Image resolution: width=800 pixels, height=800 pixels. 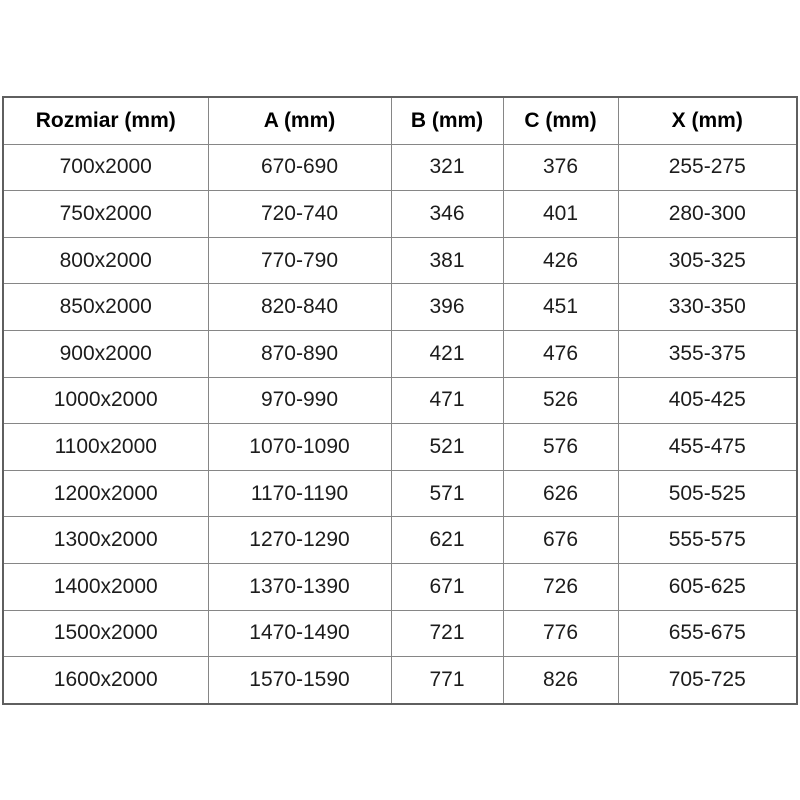 What do you see at coordinates (299, 260) in the screenshot?
I see `table-cell: 770-790` at bounding box center [299, 260].